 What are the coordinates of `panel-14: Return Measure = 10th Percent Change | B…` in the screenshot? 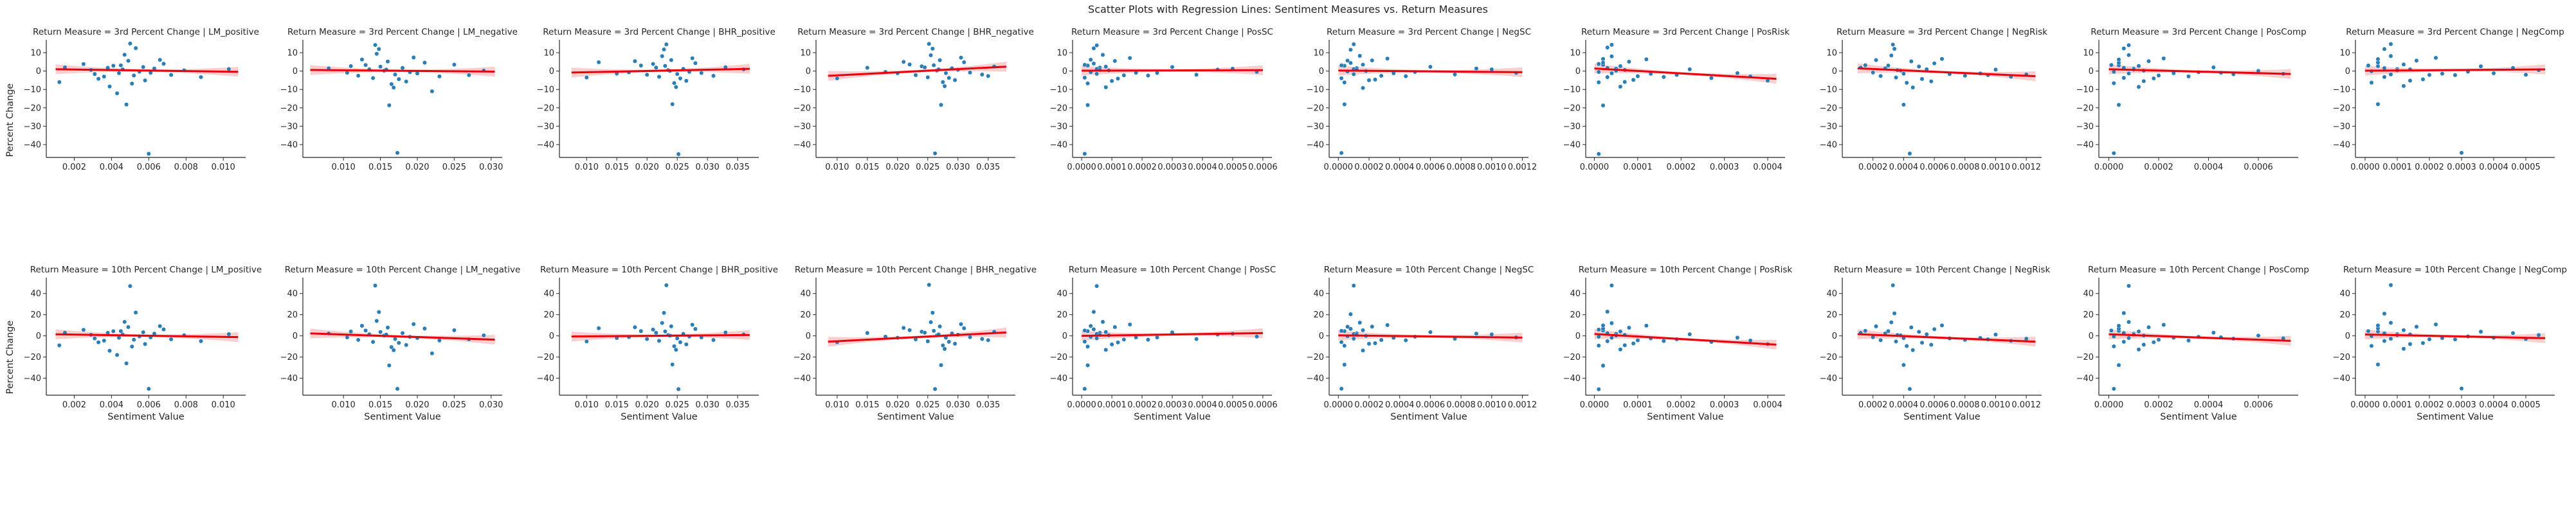 It's located at (915, 344).